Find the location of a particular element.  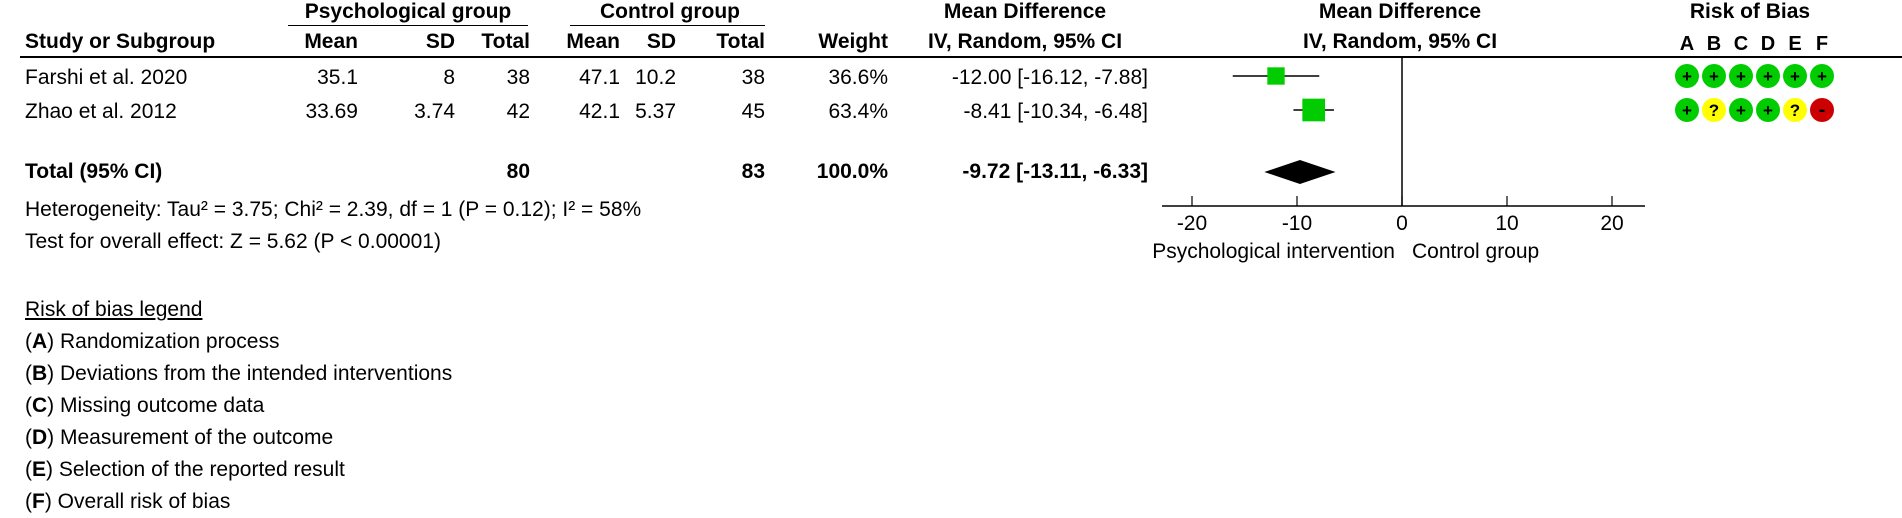

legend-letter: B is located at coordinates (40, 373).